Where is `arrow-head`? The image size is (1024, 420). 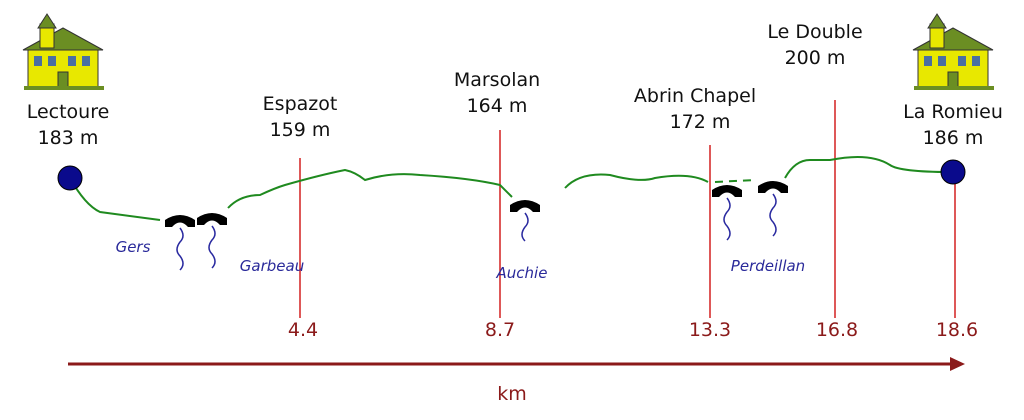
arrow-head is located at coordinates (957, 364).